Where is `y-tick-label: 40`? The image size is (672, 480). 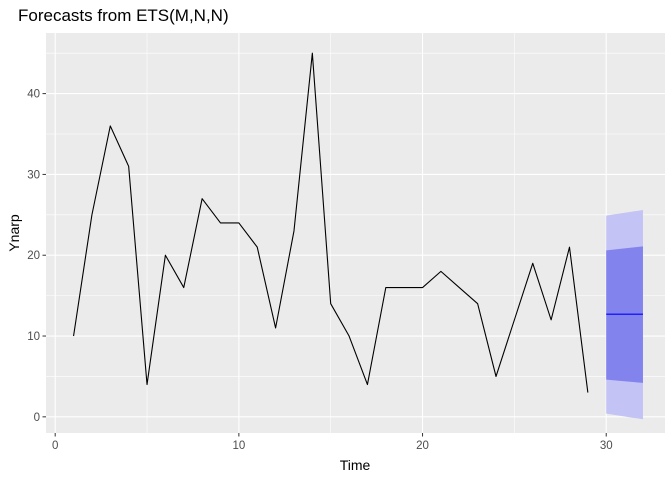
y-tick-label: 40 is located at coordinates (33, 95).